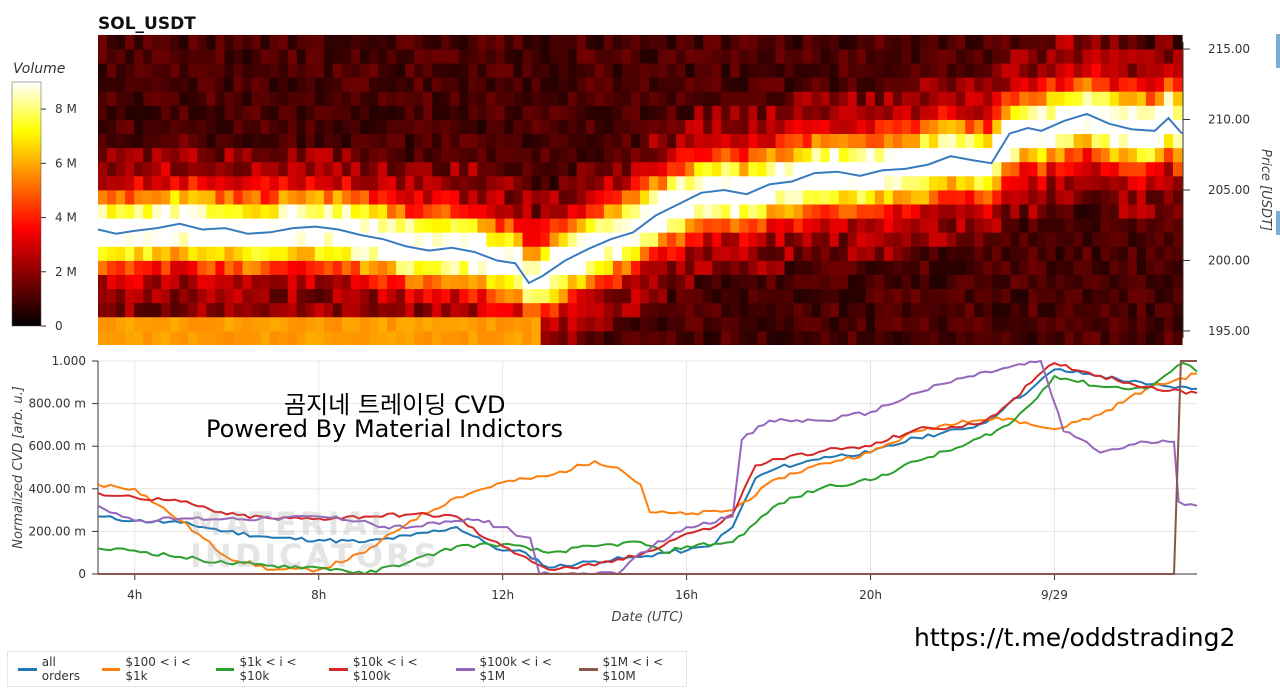 The height and width of the screenshot is (690, 1280). What do you see at coordinates (502, 595) in the screenshot?
I see `x-tick-label: 12h` at bounding box center [502, 595].